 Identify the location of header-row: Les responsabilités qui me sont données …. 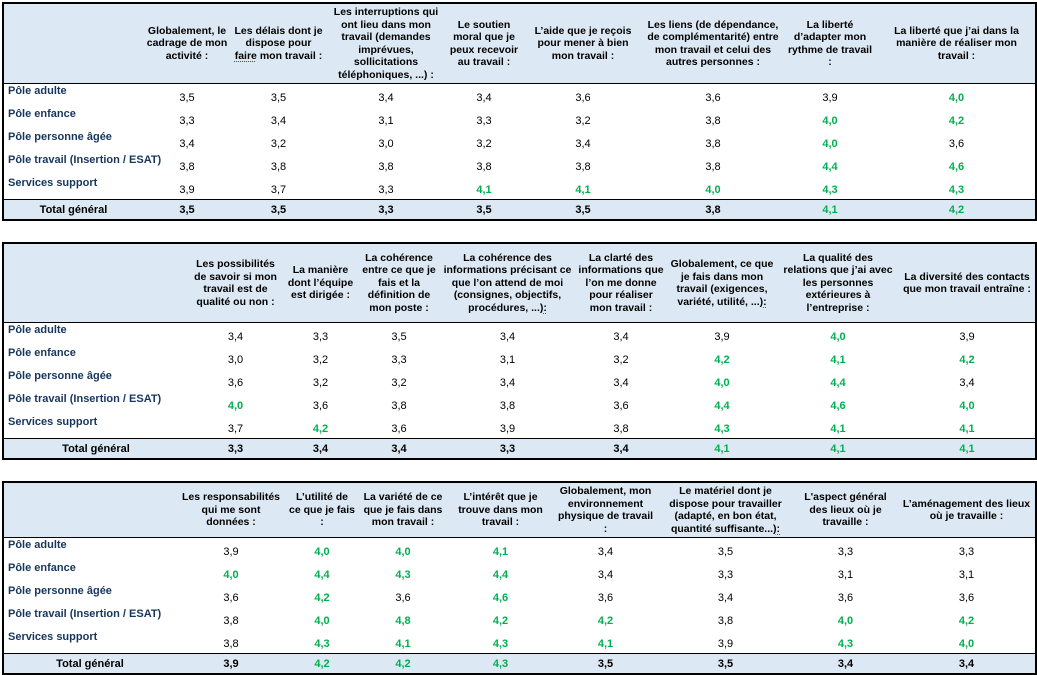
(519, 510).